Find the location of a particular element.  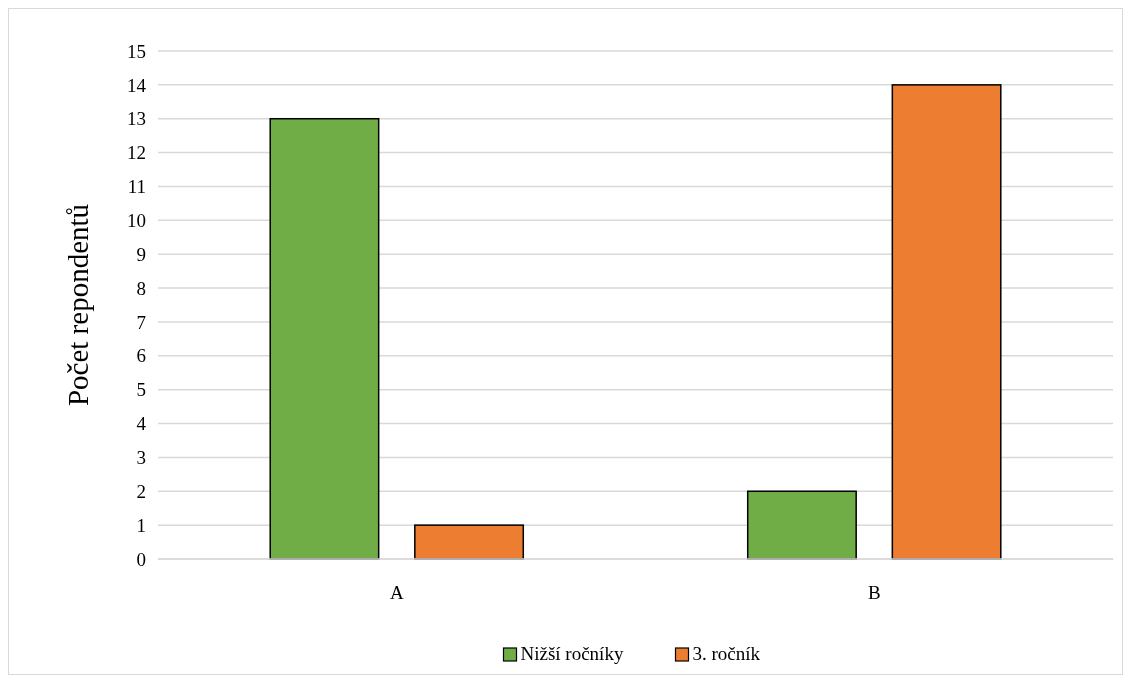

y-axis-title: Počet repondentů is located at coordinates (78, 305).